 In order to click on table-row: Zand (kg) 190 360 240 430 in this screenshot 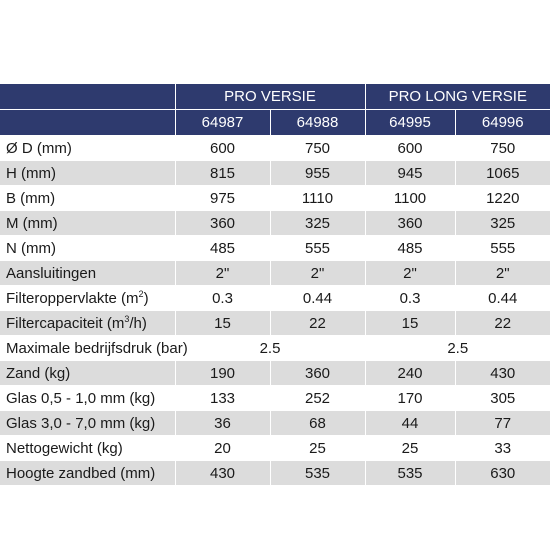, I will do `click(275, 373)`.